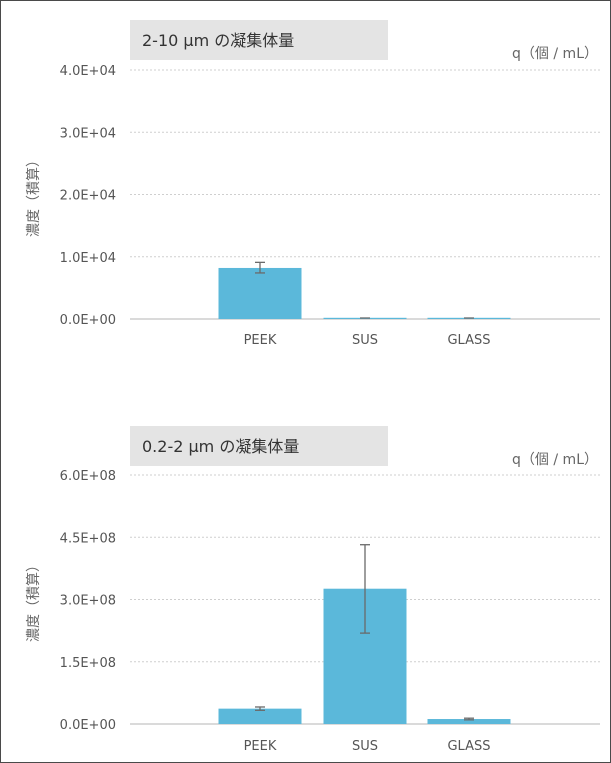  What do you see at coordinates (88, 601) in the screenshot?
I see `y-tick-label: 3.0E+08` at bounding box center [88, 601].